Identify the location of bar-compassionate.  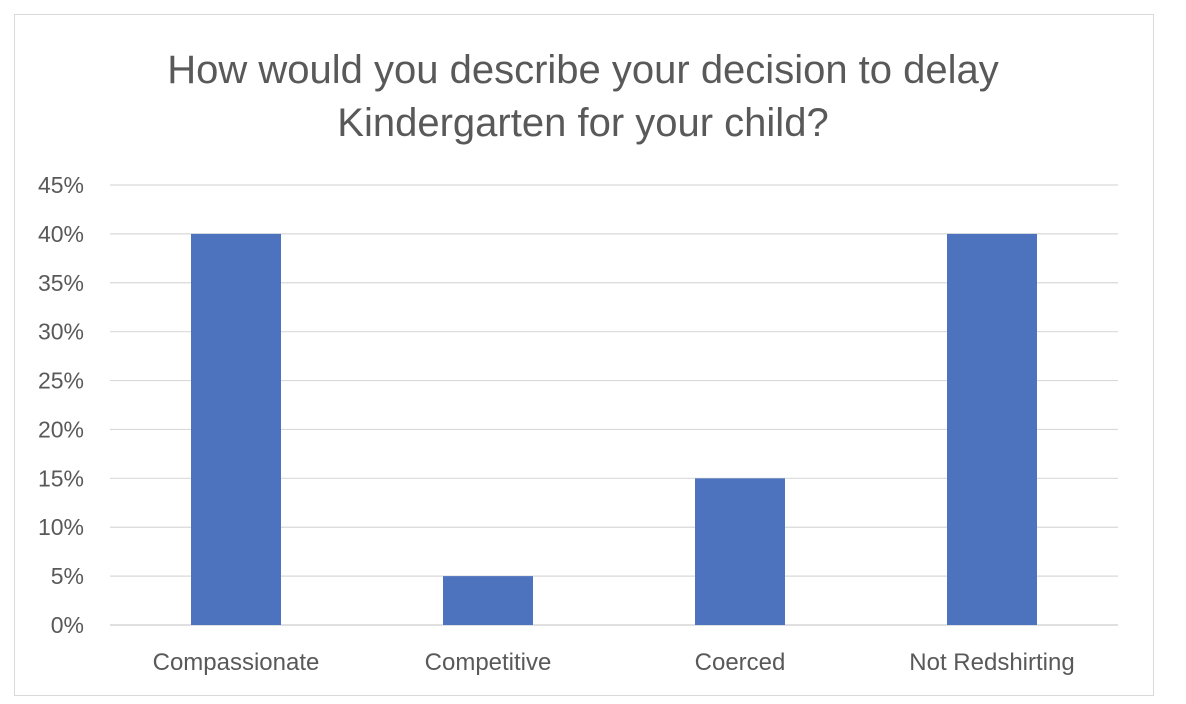
(236, 429).